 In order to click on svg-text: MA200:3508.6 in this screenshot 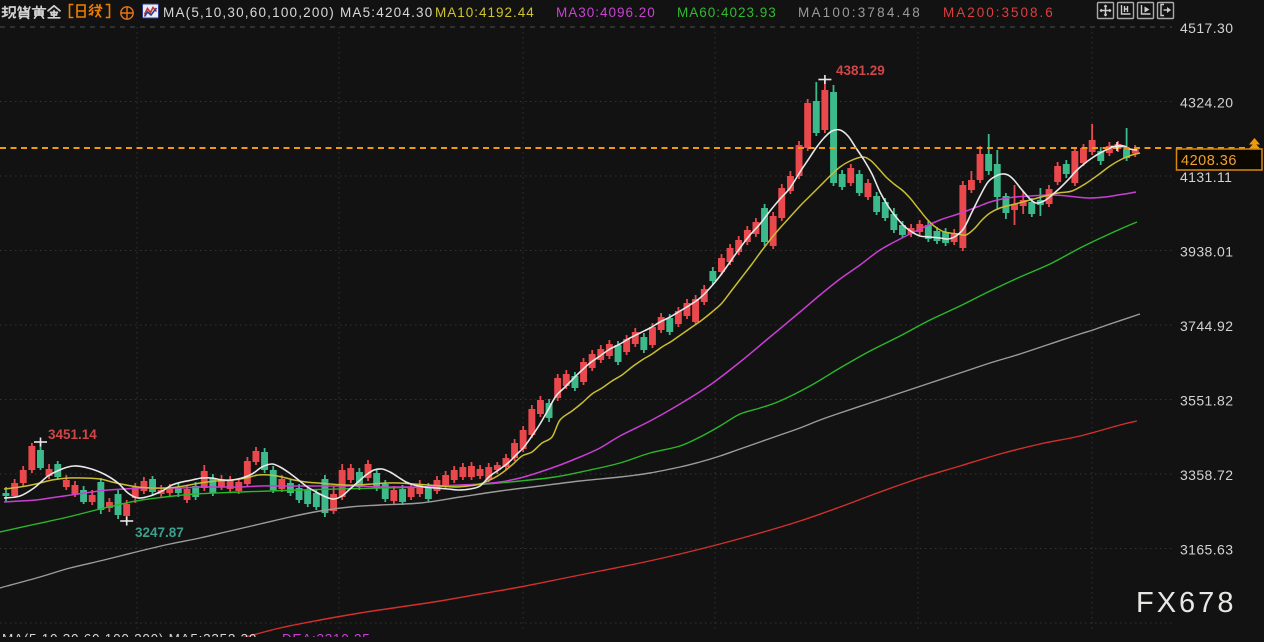, I will do `click(999, 12)`.